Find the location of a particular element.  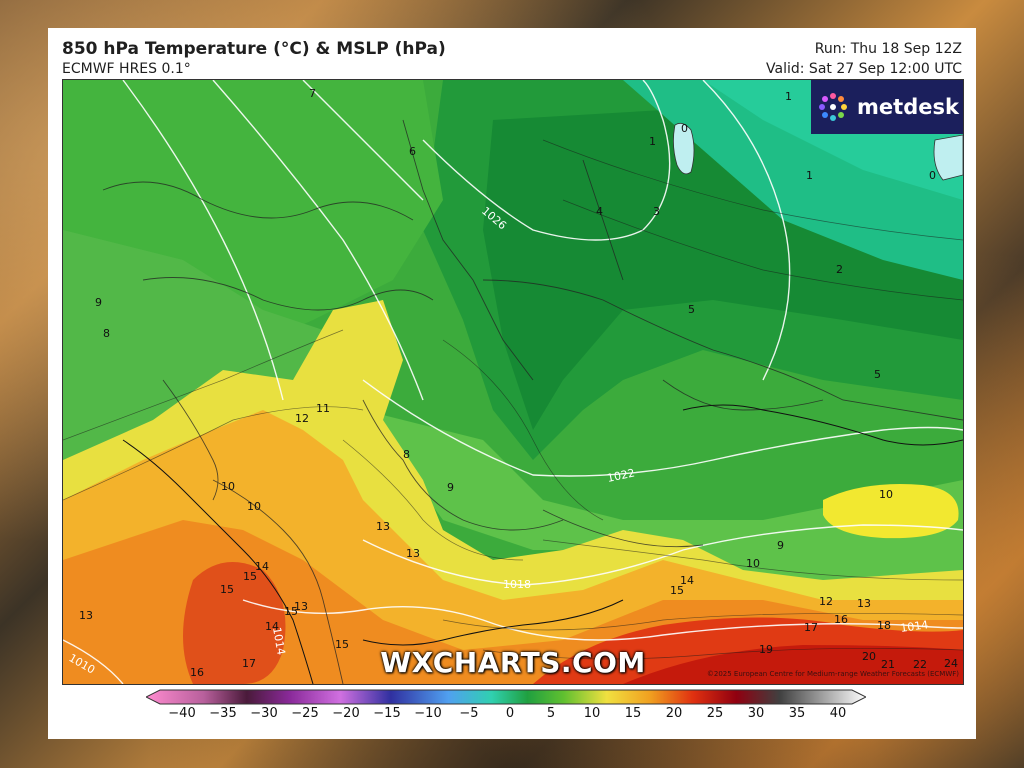

colorbar-strip is located at coordinates (506, 697).